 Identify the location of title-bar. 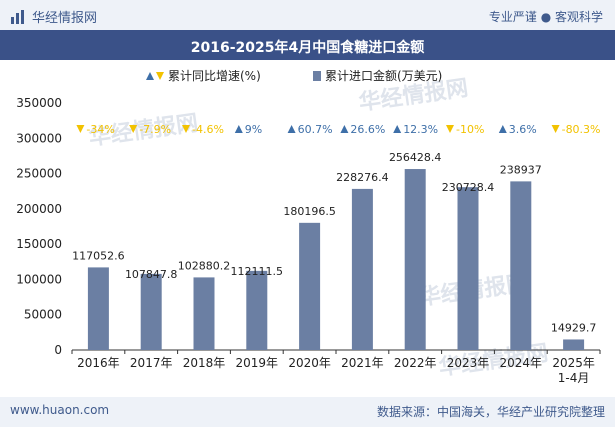
(307, 45).